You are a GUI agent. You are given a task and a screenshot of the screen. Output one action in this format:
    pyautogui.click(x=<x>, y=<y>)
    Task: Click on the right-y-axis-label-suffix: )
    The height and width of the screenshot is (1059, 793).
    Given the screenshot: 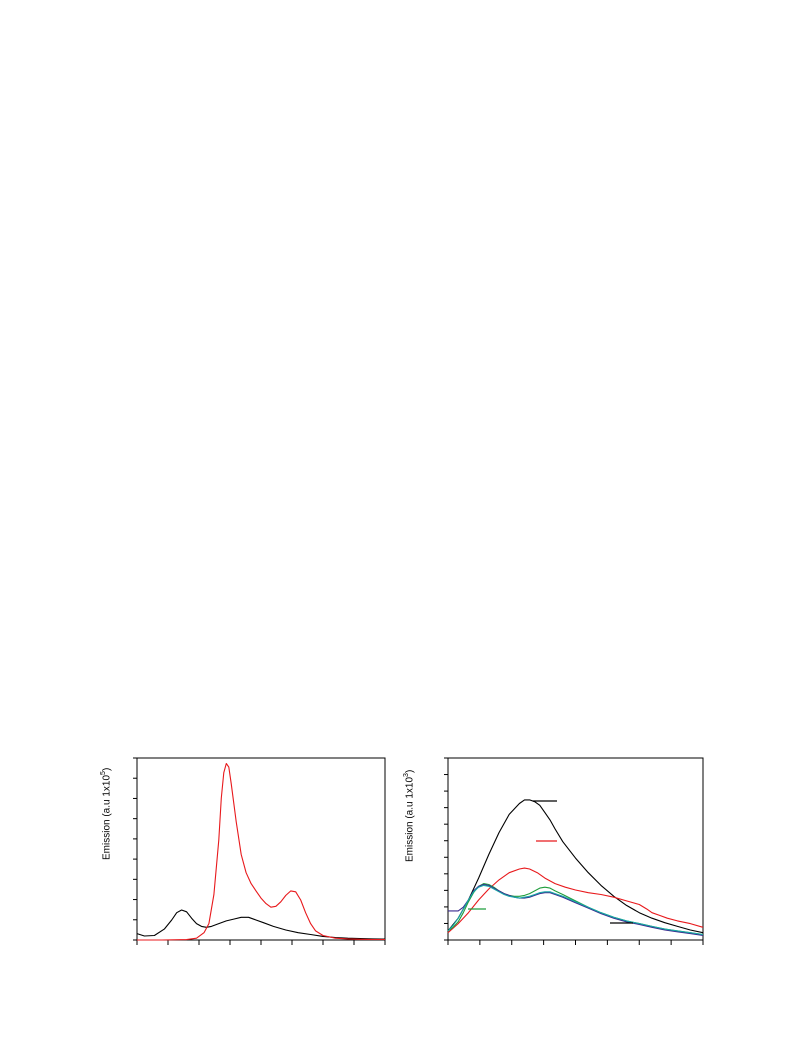 What is the action you would take?
    pyautogui.click(x=410, y=771)
    